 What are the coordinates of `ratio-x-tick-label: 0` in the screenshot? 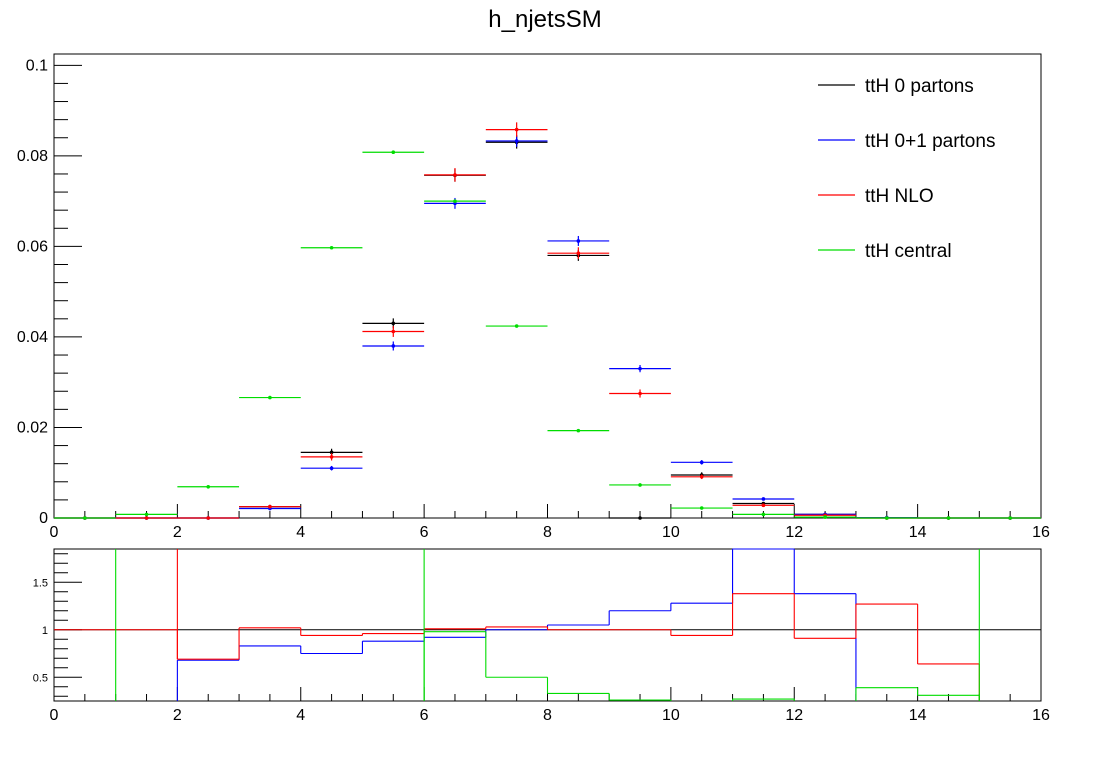 It's located at (54, 715).